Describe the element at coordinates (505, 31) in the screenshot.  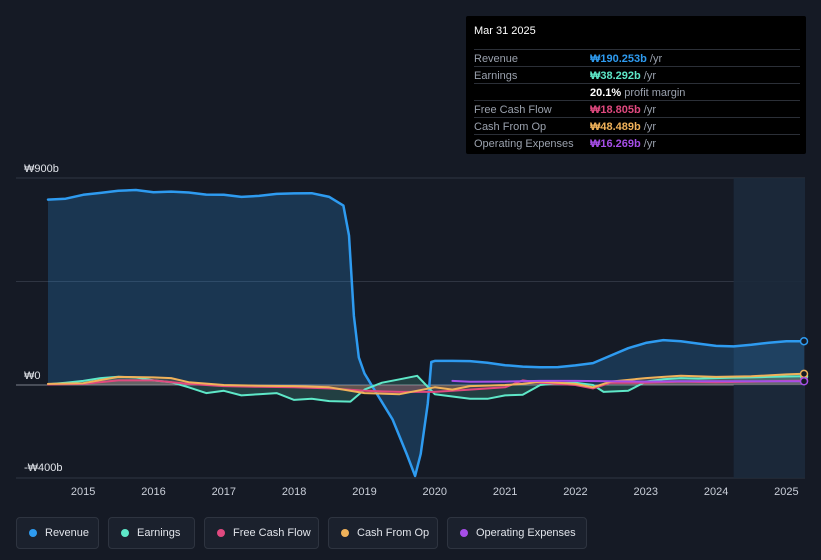
I see `tooltip-date: Mar 31 2025` at that location.